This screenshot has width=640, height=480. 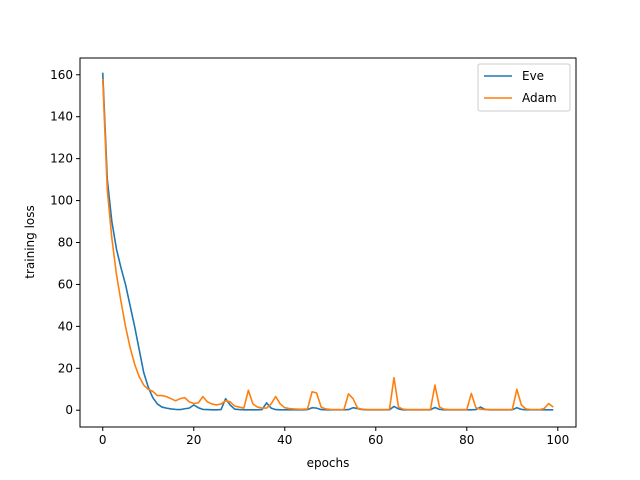 I want to click on x-tick-label: 100, so click(x=557, y=440).